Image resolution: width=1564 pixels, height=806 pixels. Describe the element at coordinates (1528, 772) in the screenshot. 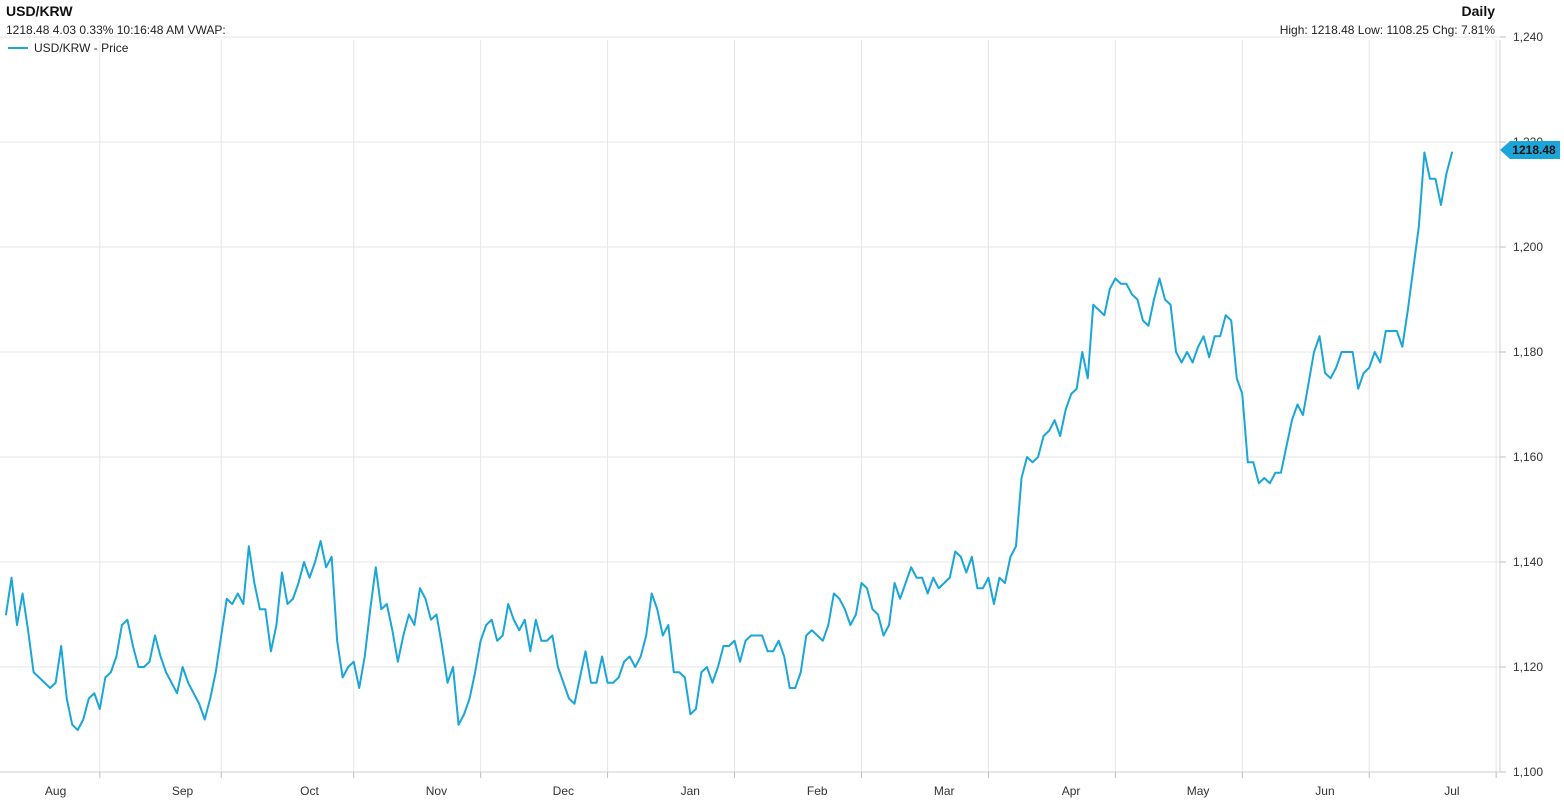

I see `y-tick-label-0: 1,100` at that location.